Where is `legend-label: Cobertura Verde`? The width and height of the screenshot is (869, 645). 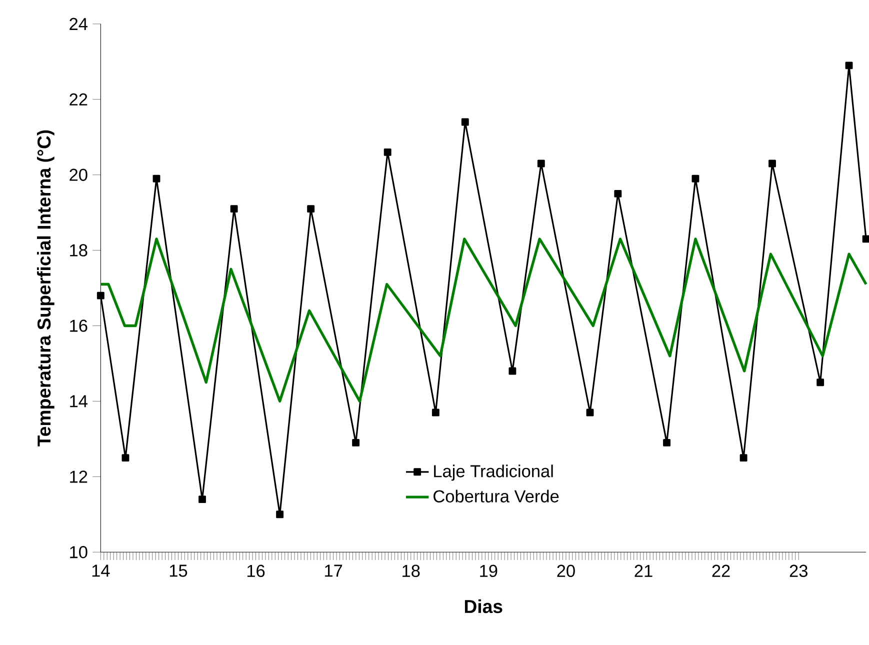 legend-label: Cobertura Verde is located at coordinates (496, 496).